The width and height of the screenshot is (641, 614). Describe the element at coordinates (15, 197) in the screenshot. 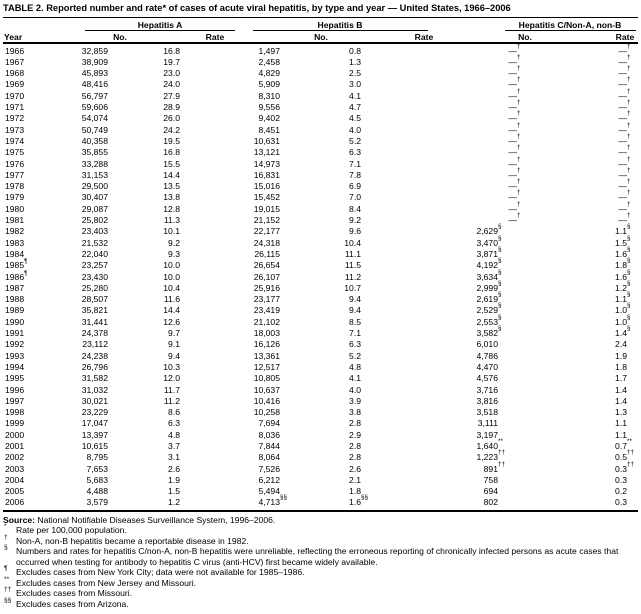

I see `cell-year: 1979` at that location.